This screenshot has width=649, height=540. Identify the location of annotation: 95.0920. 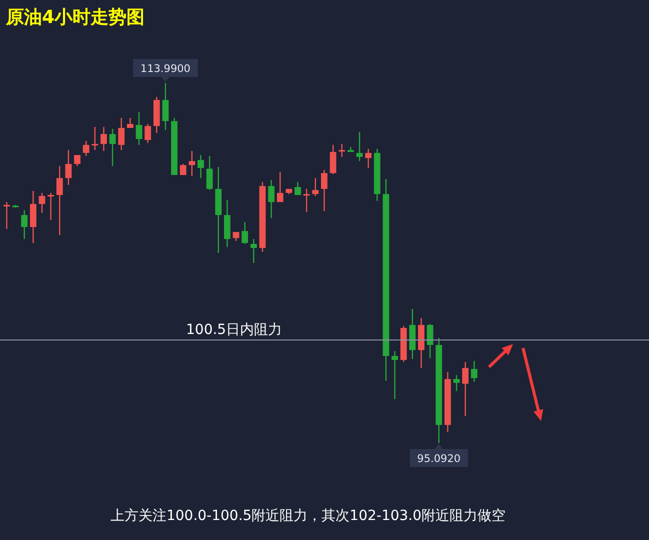
(439, 459).